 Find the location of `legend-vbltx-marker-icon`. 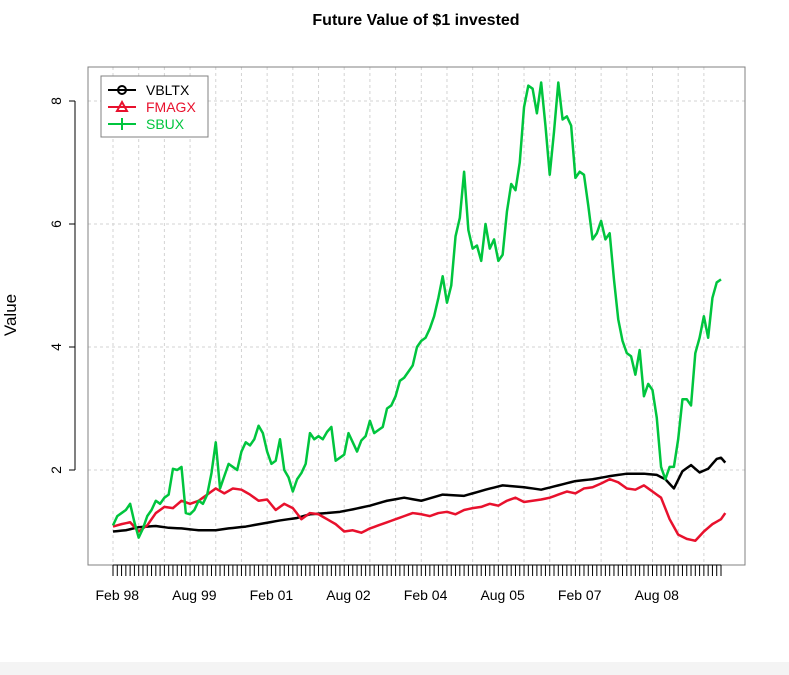

legend-vbltx-marker-icon is located at coordinates (122, 90).